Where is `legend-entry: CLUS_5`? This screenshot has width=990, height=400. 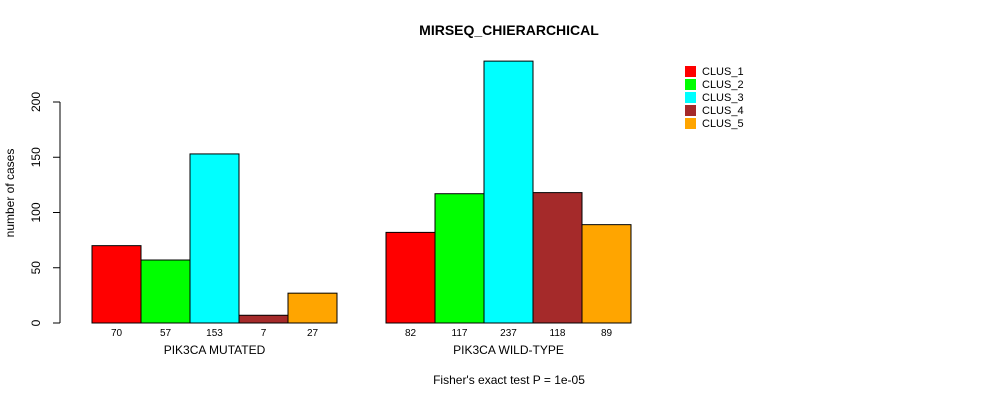 legend-entry: CLUS_5 is located at coordinates (723, 124).